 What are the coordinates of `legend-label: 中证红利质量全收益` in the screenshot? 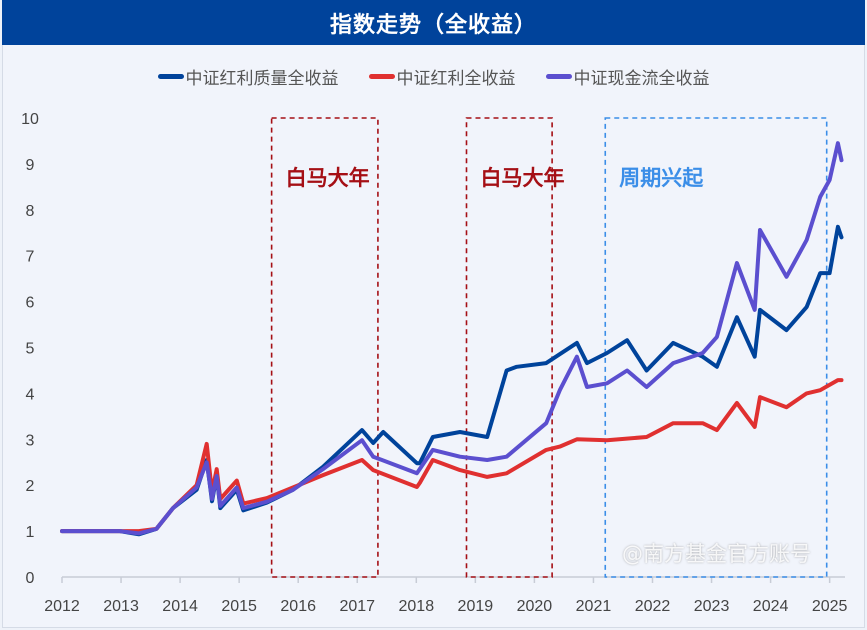 It's located at (262, 79).